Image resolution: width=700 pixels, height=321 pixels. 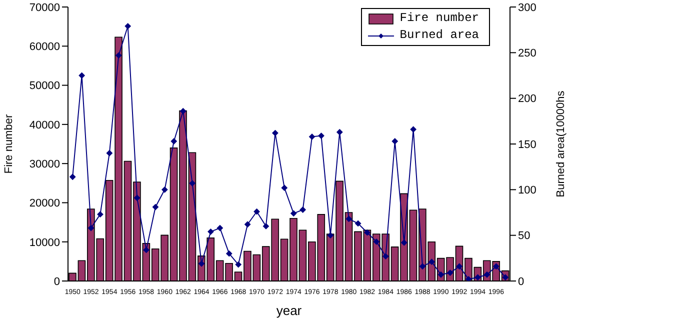 I want to click on y2-tick-label: 250, so click(x=527, y=54).